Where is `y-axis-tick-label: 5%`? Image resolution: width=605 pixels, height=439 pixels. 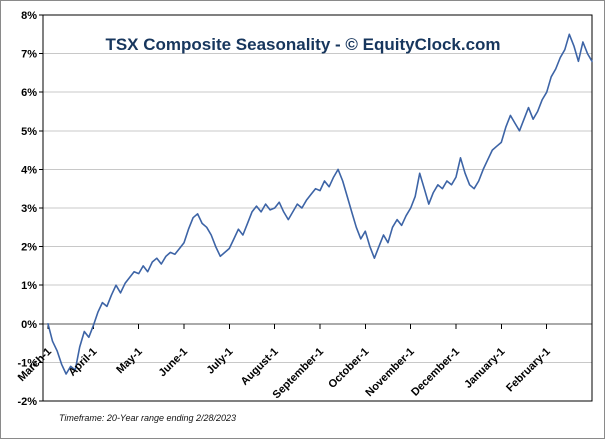 y-axis-tick-label: 5% is located at coordinates (29, 132).